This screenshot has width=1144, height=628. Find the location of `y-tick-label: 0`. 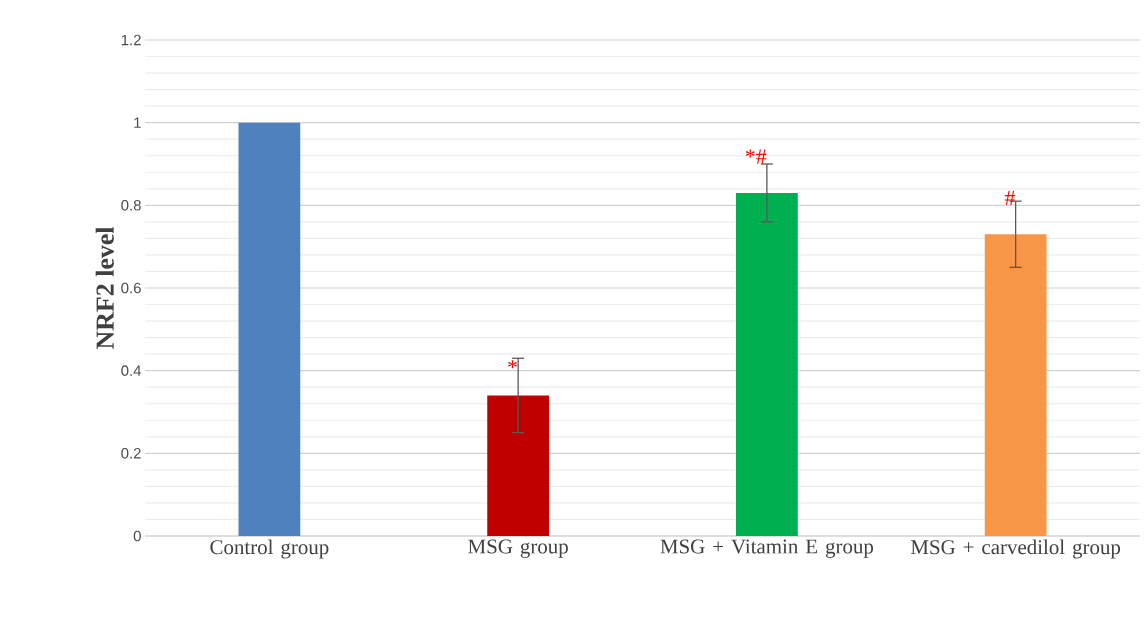

y-tick-label: 0 is located at coordinates (137, 536).